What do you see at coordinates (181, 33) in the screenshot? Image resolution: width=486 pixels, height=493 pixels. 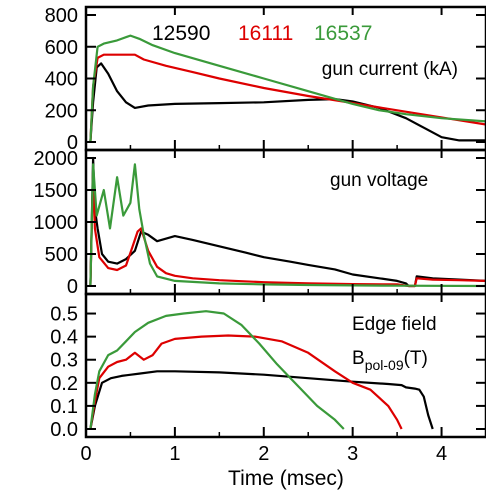 I see `legend-entry: 12590` at bounding box center [181, 33].